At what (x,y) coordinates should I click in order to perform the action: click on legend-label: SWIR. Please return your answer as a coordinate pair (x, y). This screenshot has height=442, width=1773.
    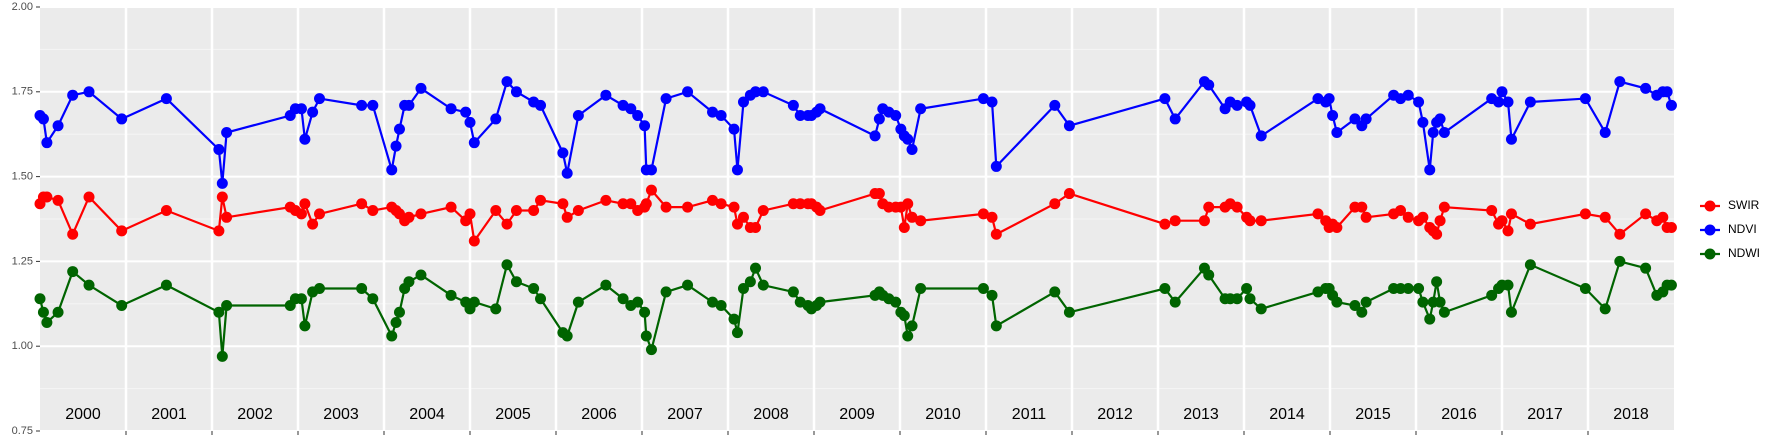
    Looking at the image, I should click on (1744, 205).